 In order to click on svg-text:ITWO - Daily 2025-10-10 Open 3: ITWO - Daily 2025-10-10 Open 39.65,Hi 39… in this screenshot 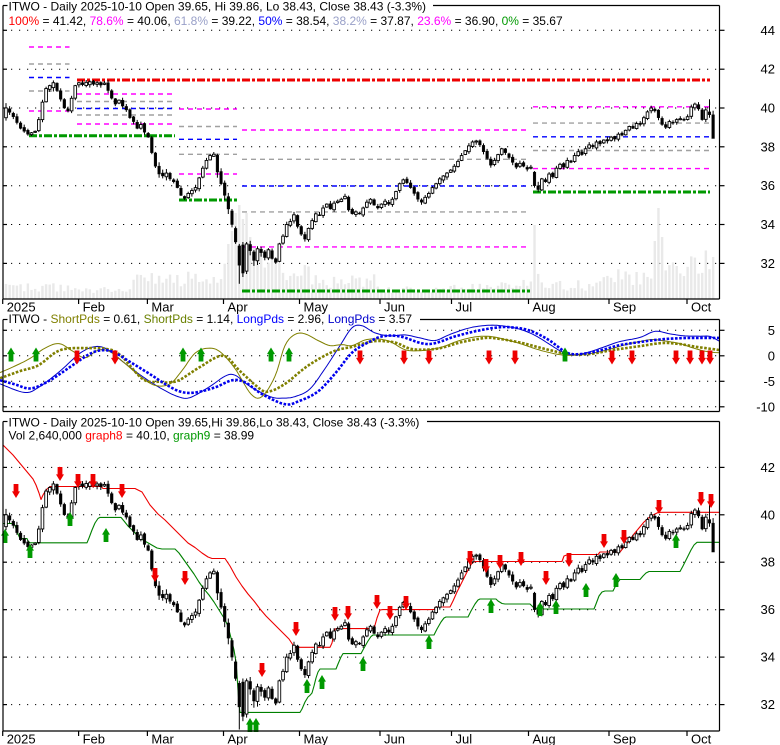, I will do `click(214, 423)`.